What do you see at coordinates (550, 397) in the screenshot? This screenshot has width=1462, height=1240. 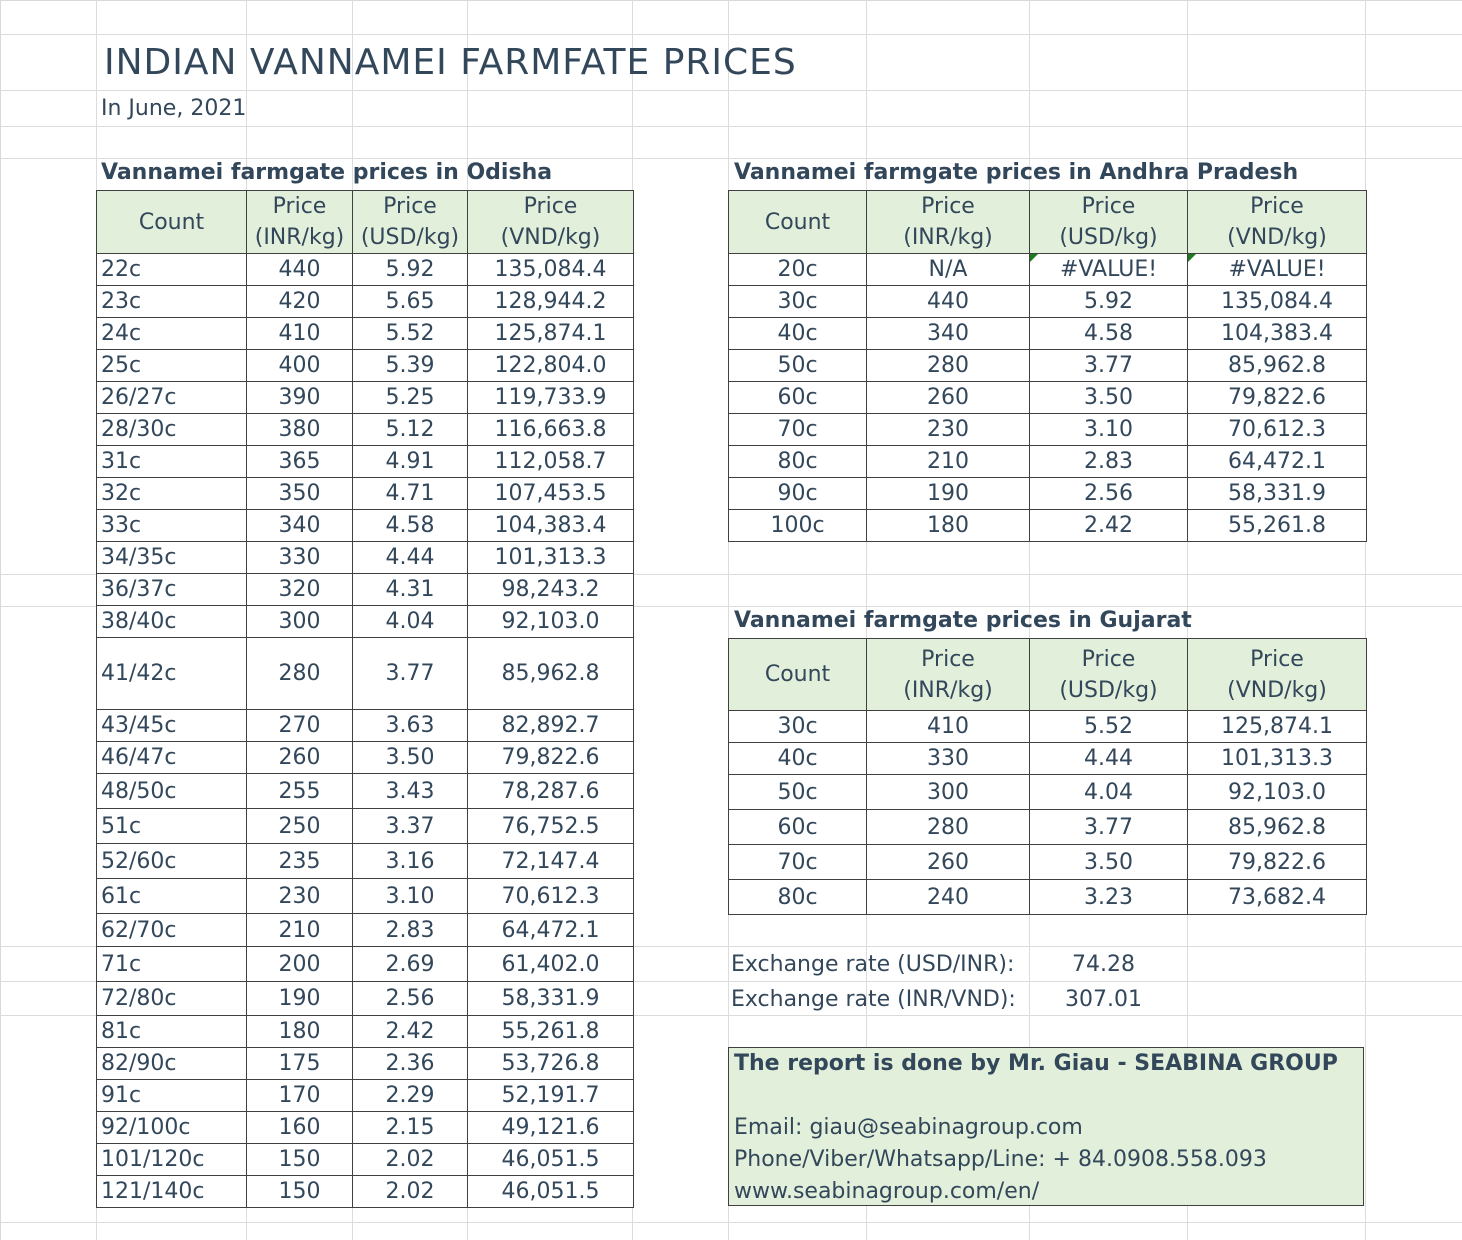 I see `price-vnd-cell: 119,733.9` at bounding box center [550, 397].